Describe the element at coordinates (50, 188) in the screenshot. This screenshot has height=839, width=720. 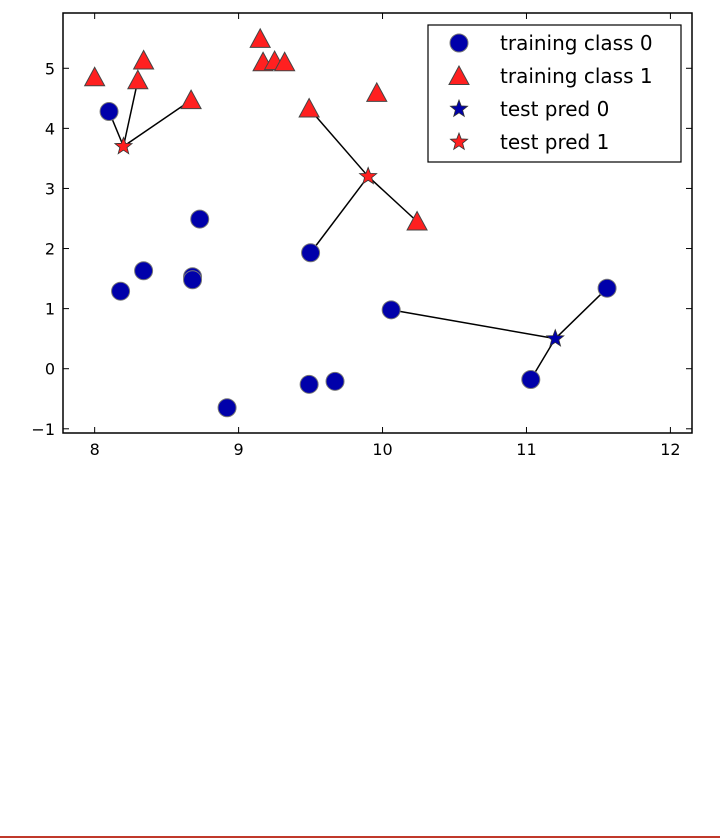
I see `y-tick-label: 3` at that location.